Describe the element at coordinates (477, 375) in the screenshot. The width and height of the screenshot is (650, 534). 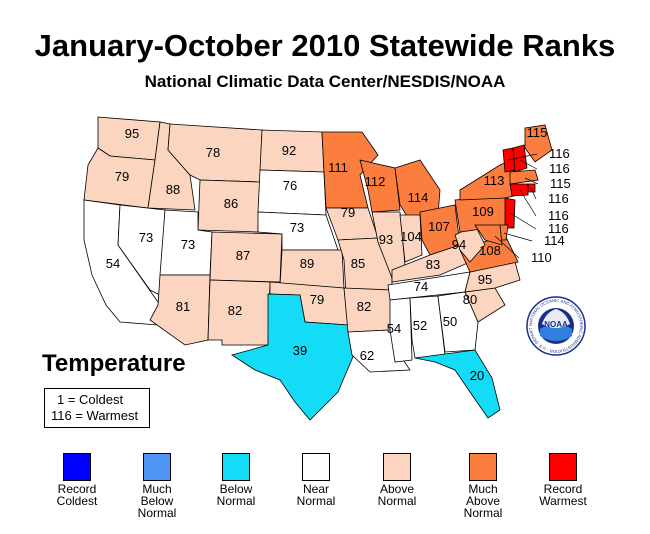
I see `rank-label-fl: 20` at that location.